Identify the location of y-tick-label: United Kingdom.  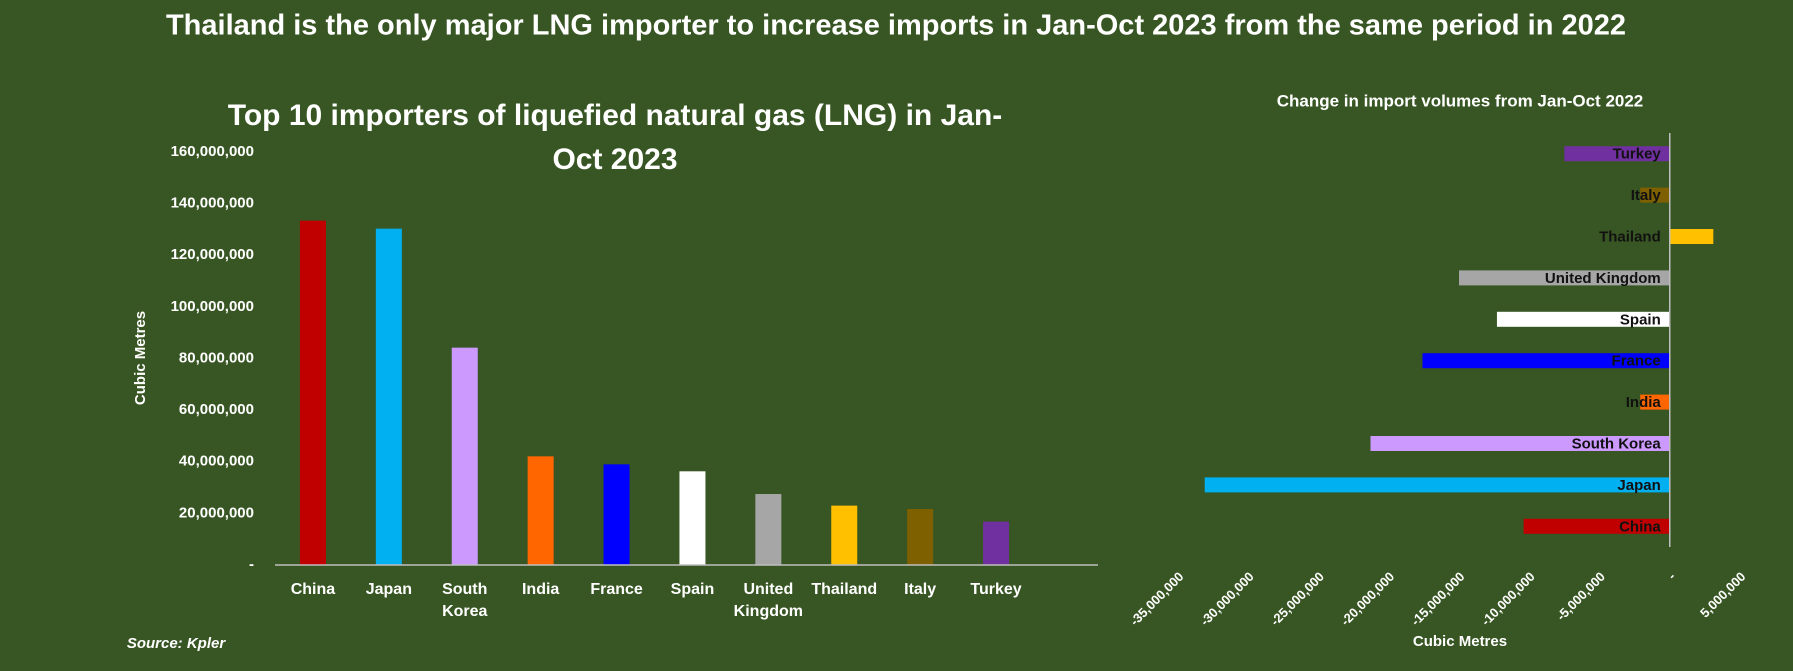
(1603, 278).